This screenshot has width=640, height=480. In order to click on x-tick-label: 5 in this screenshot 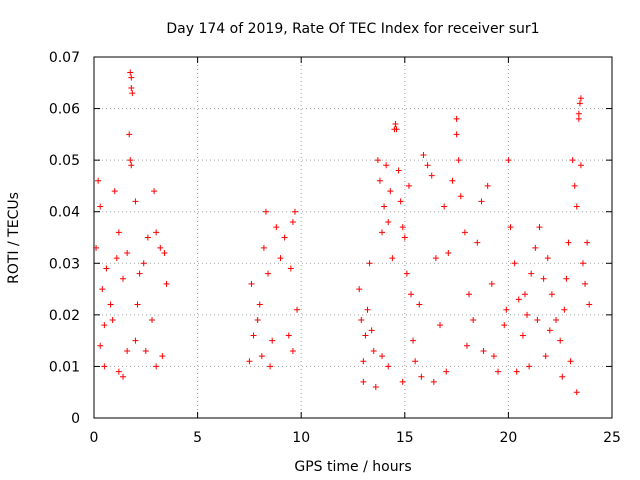, I will do `click(197, 438)`.